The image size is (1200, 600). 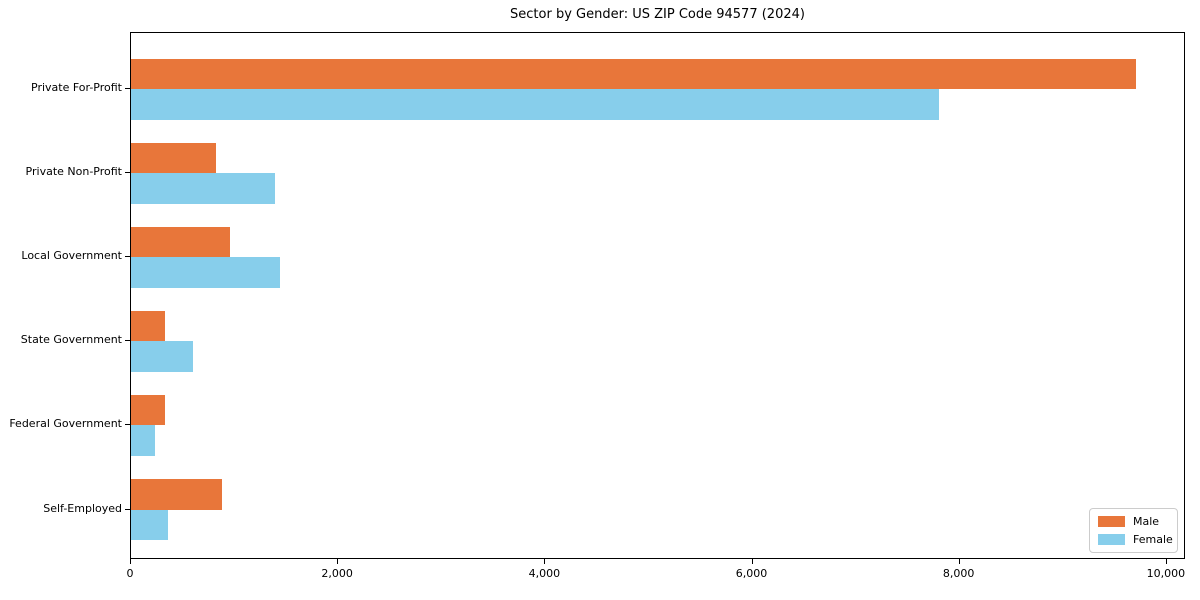 What do you see at coordinates (337, 573) in the screenshot?
I see `x-tick-label: 2,000` at bounding box center [337, 573].